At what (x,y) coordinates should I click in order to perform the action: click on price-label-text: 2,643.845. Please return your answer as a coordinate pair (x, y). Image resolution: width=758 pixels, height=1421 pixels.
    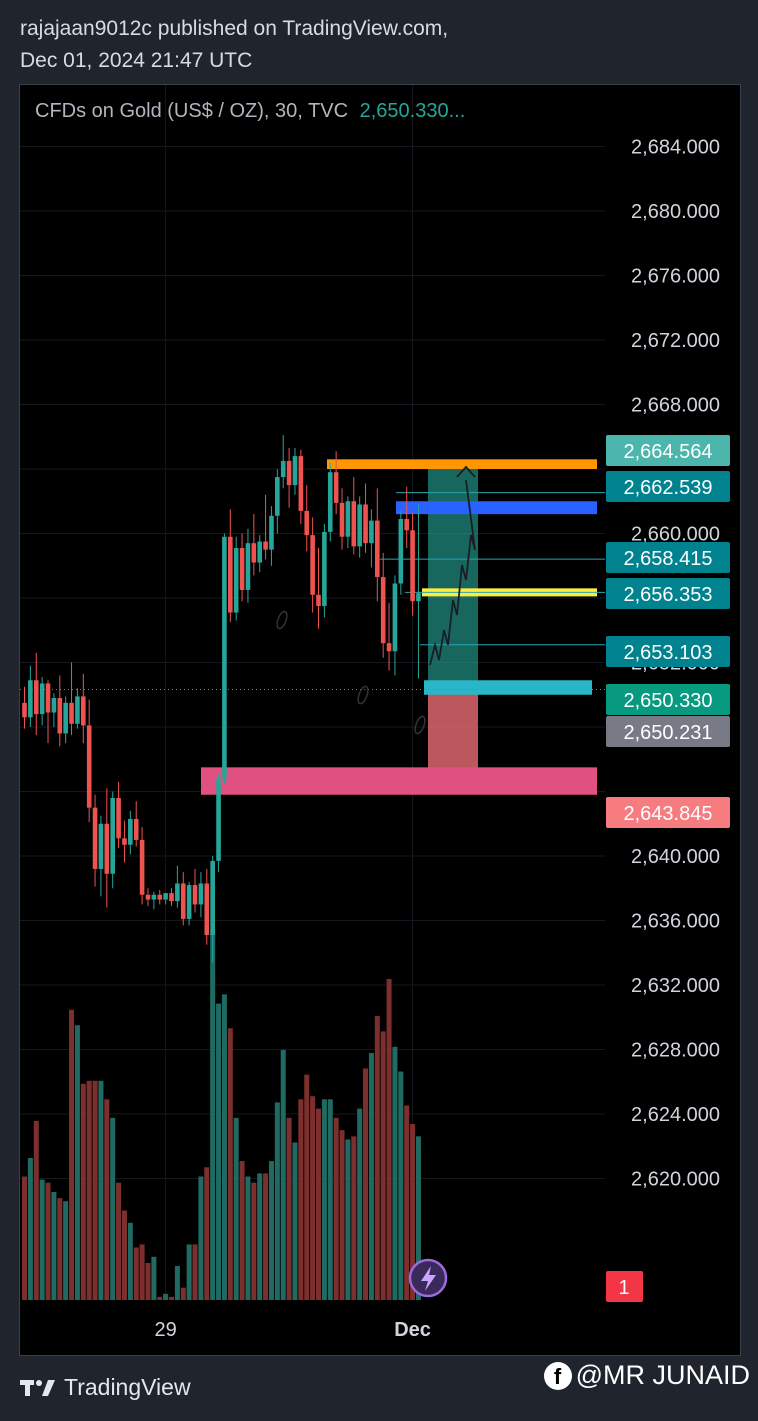
    Looking at the image, I should click on (668, 814).